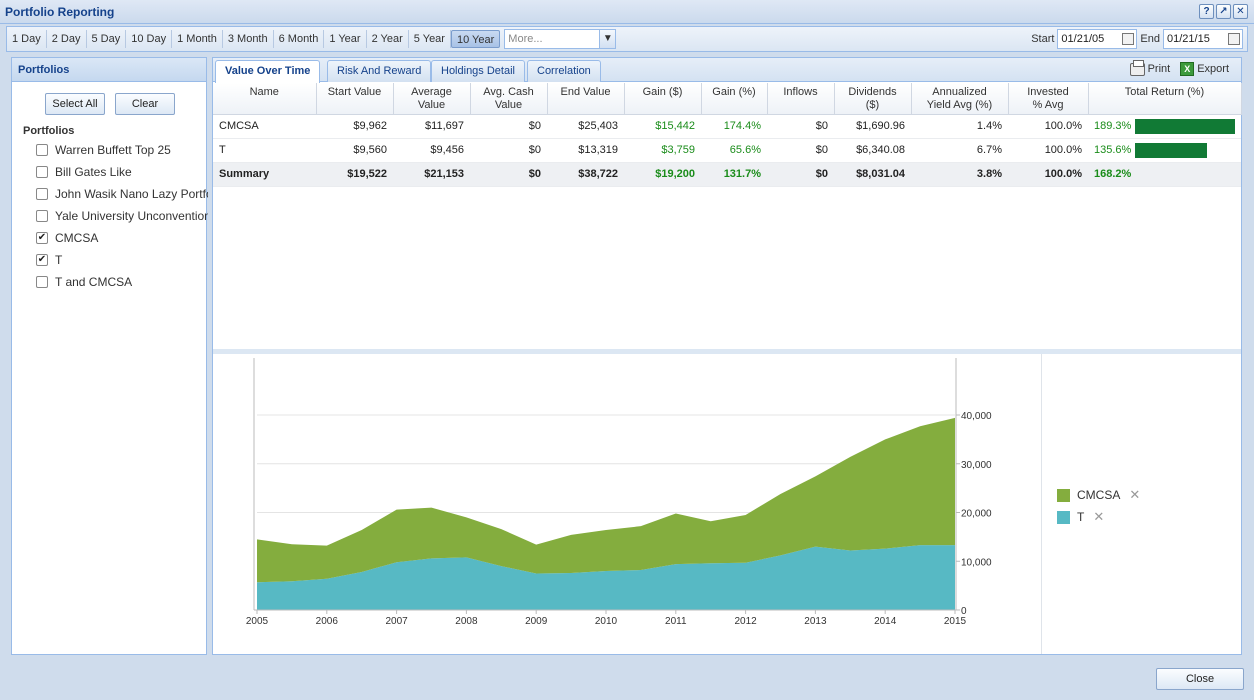 The height and width of the screenshot is (700, 1254). What do you see at coordinates (1113, 126) in the screenshot?
I see `total-return-value: 189.3%` at bounding box center [1113, 126].